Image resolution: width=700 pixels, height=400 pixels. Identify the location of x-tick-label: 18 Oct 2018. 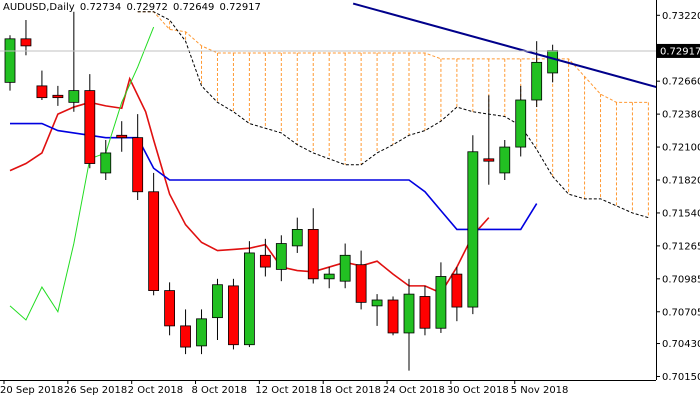
(350, 390).